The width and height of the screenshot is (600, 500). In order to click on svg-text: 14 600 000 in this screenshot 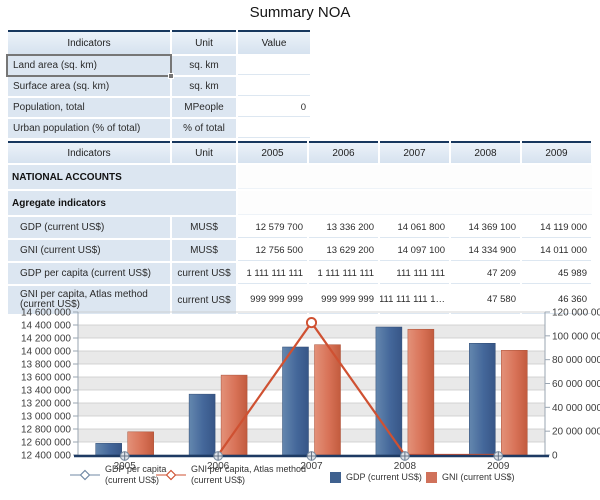, I will do `click(46, 313)`.